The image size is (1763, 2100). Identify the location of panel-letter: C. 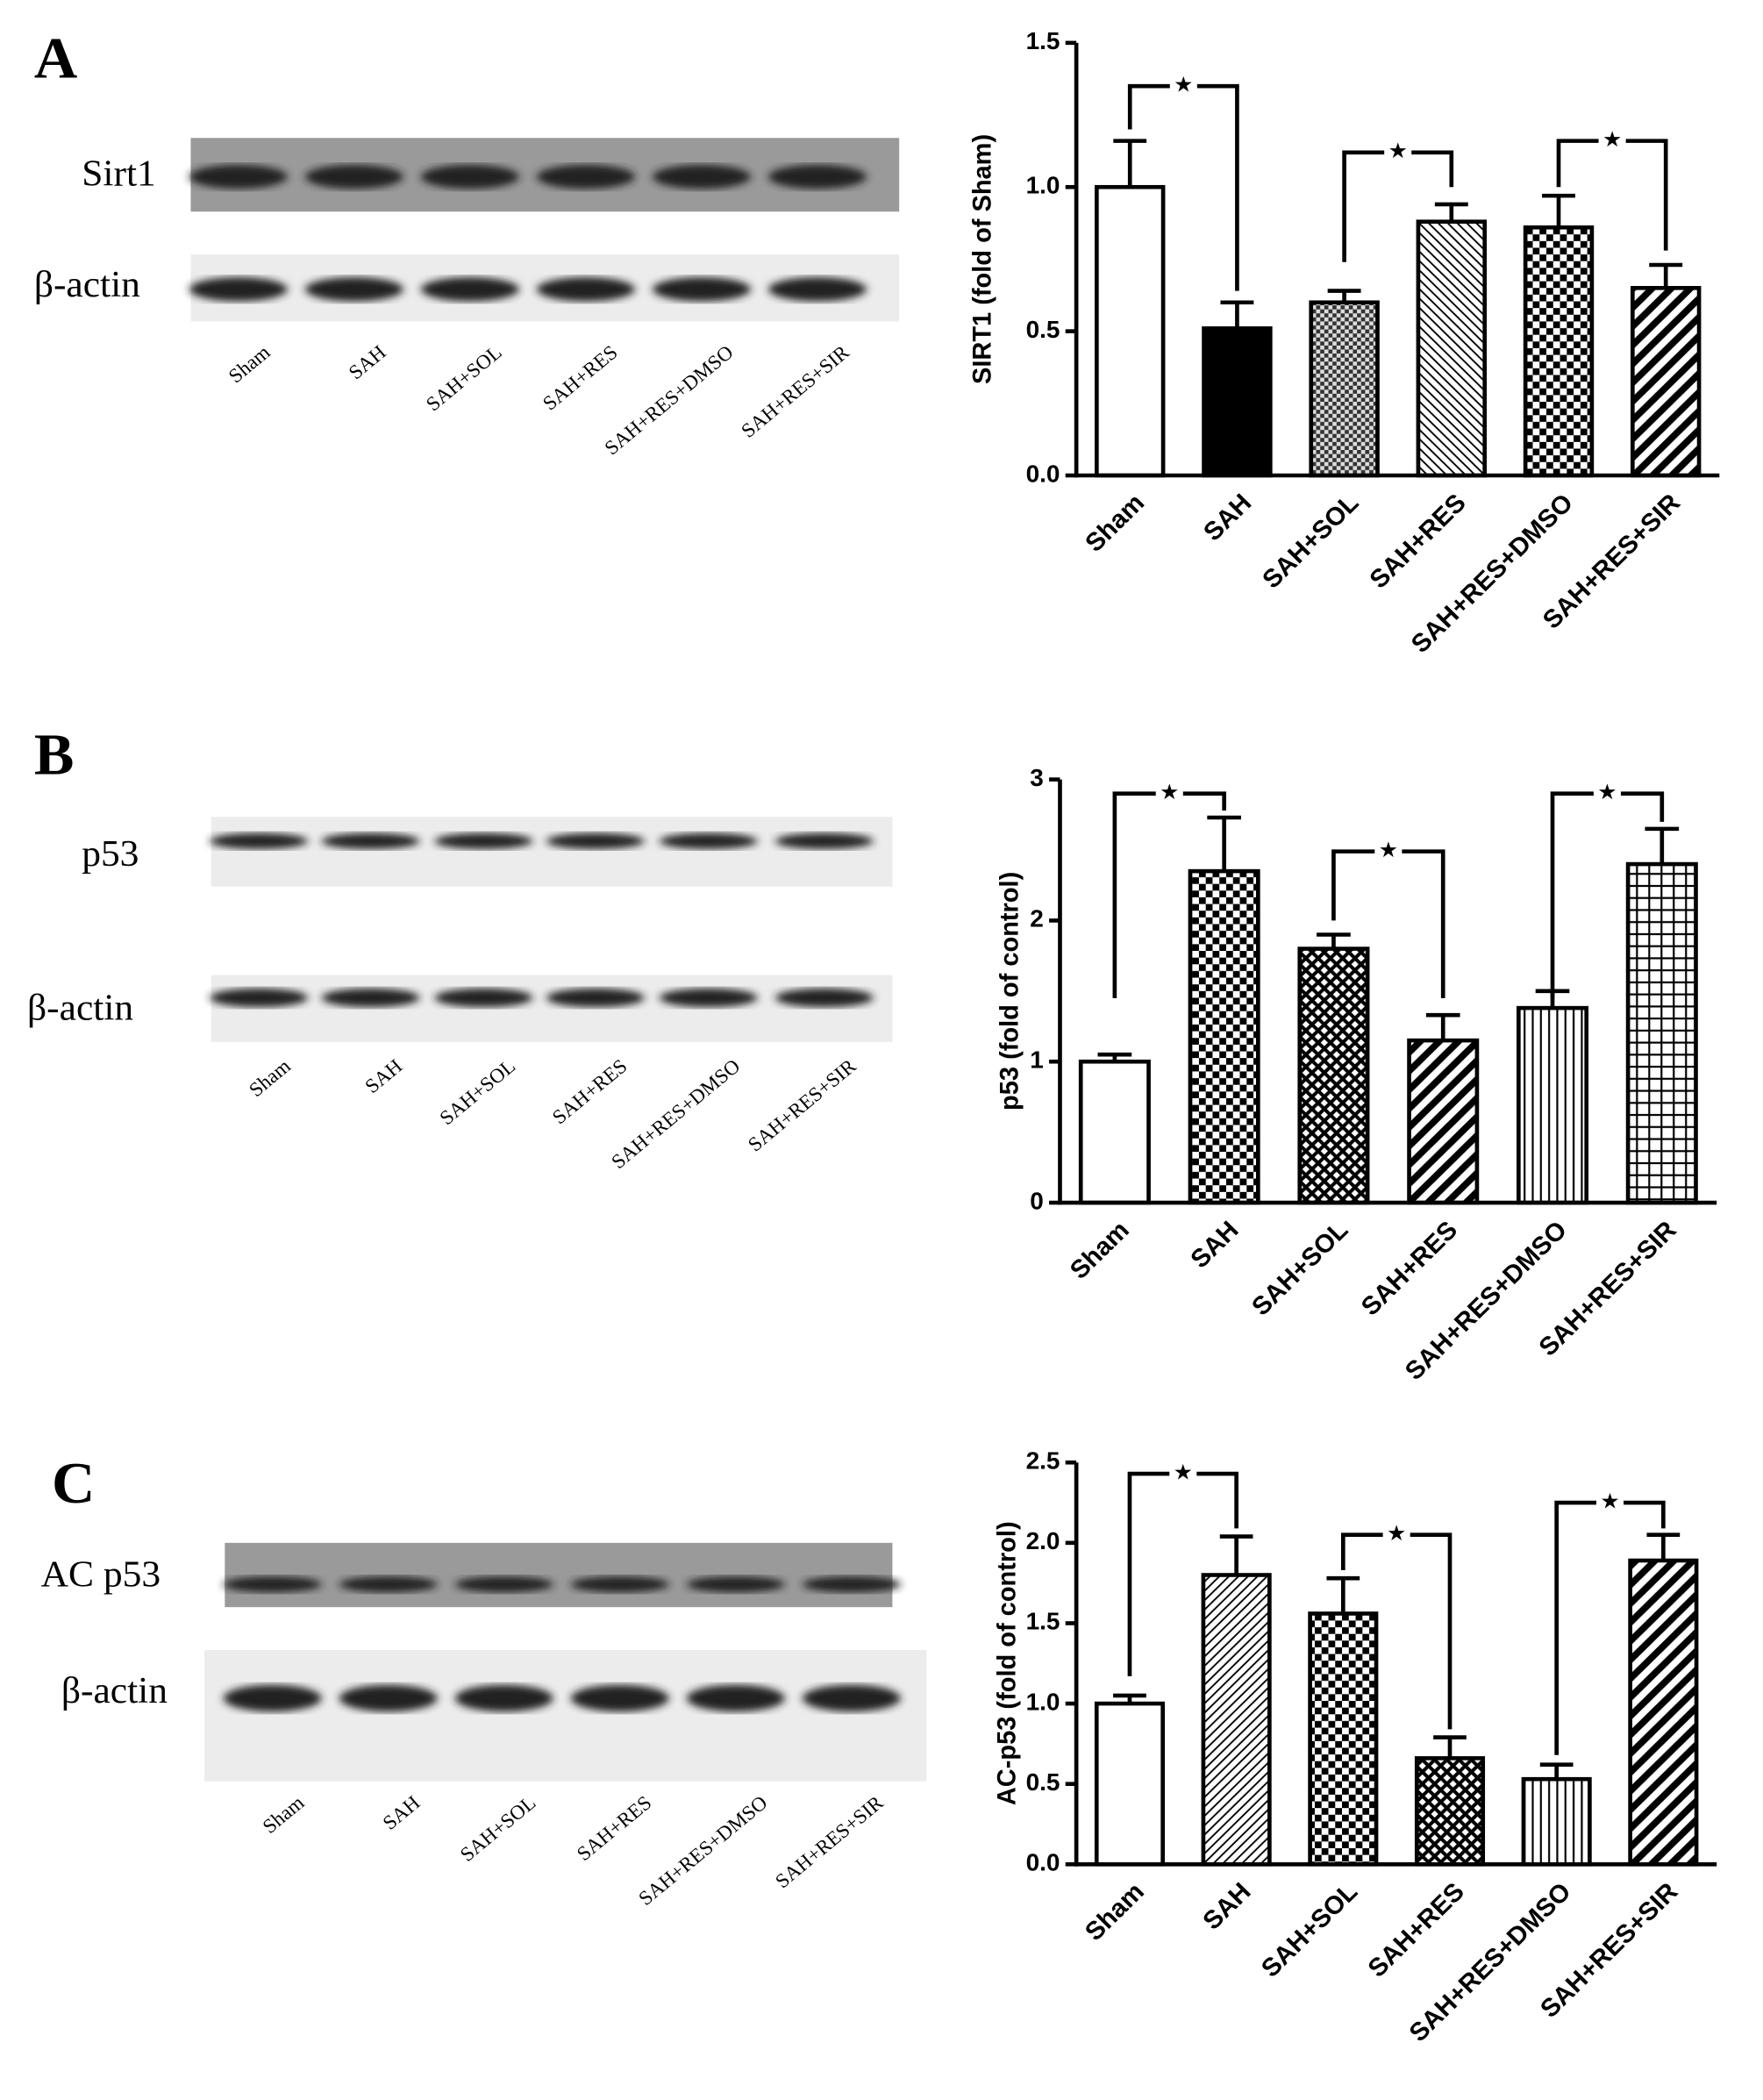
(73, 1483).